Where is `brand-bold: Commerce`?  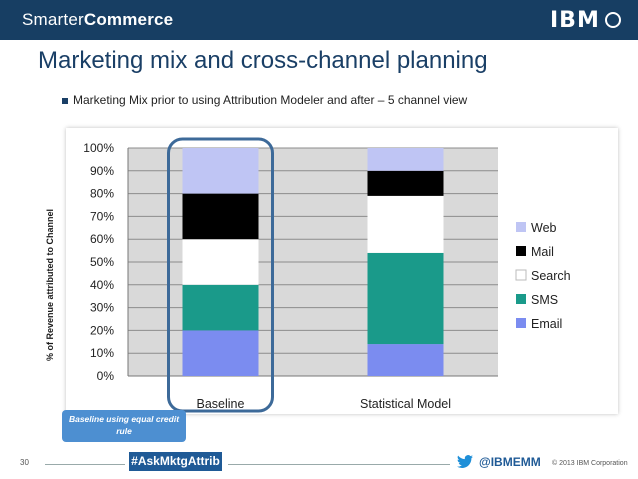 brand-bold: Commerce is located at coordinates (128, 19).